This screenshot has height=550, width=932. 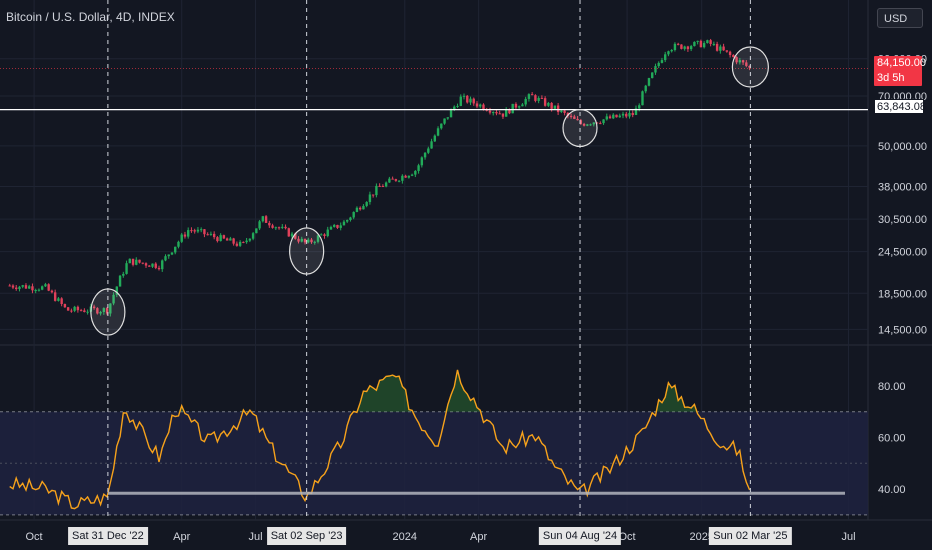 What do you see at coordinates (580, 128) in the screenshot?
I see `highlight-circle` at bounding box center [580, 128].